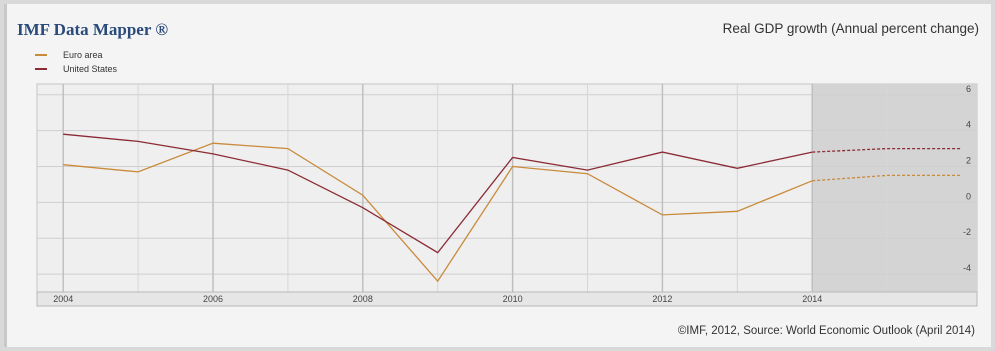 This screenshot has width=995, height=351. What do you see at coordinates (968, 89) in the screenshot?
I see `y-tick-label: 6` at bounding box center [968, 89].